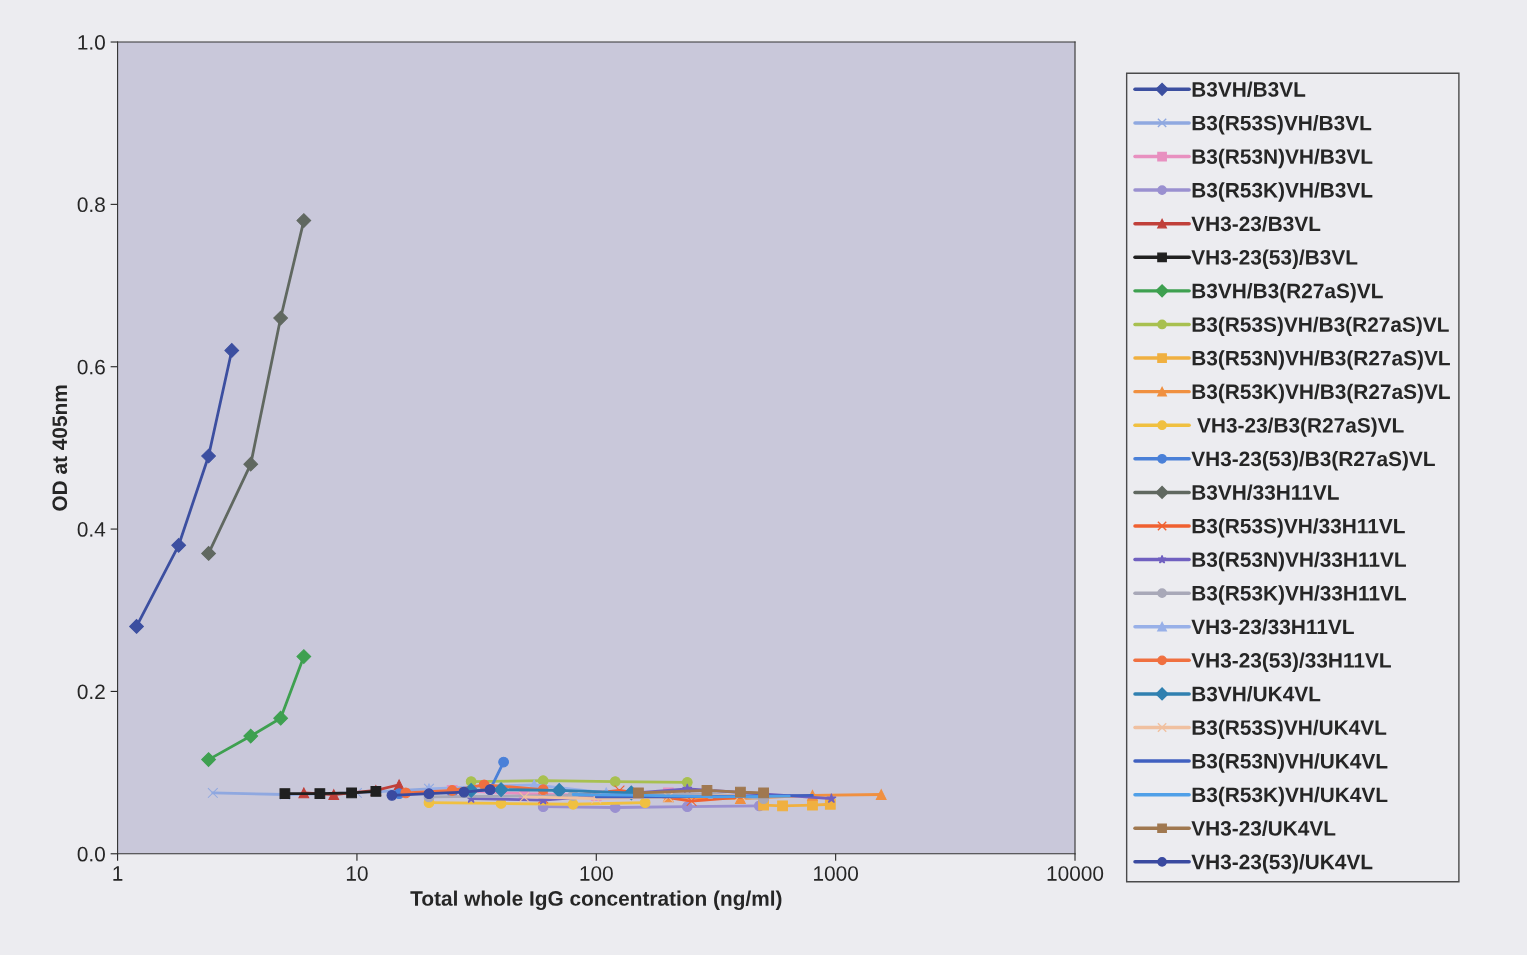 This screenshot has height=955, width=1527. What do you see at coordinates (596, 873) in the screenshot?
I see `x-tick-label: 100` at bounding box center [596, 873].